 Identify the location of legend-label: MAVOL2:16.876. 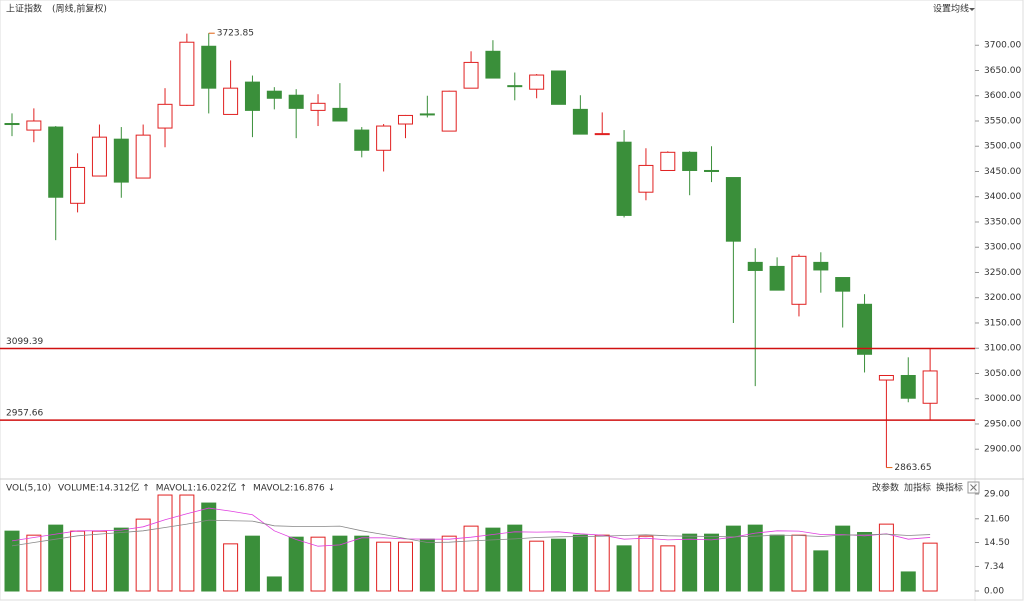
(289, 489).